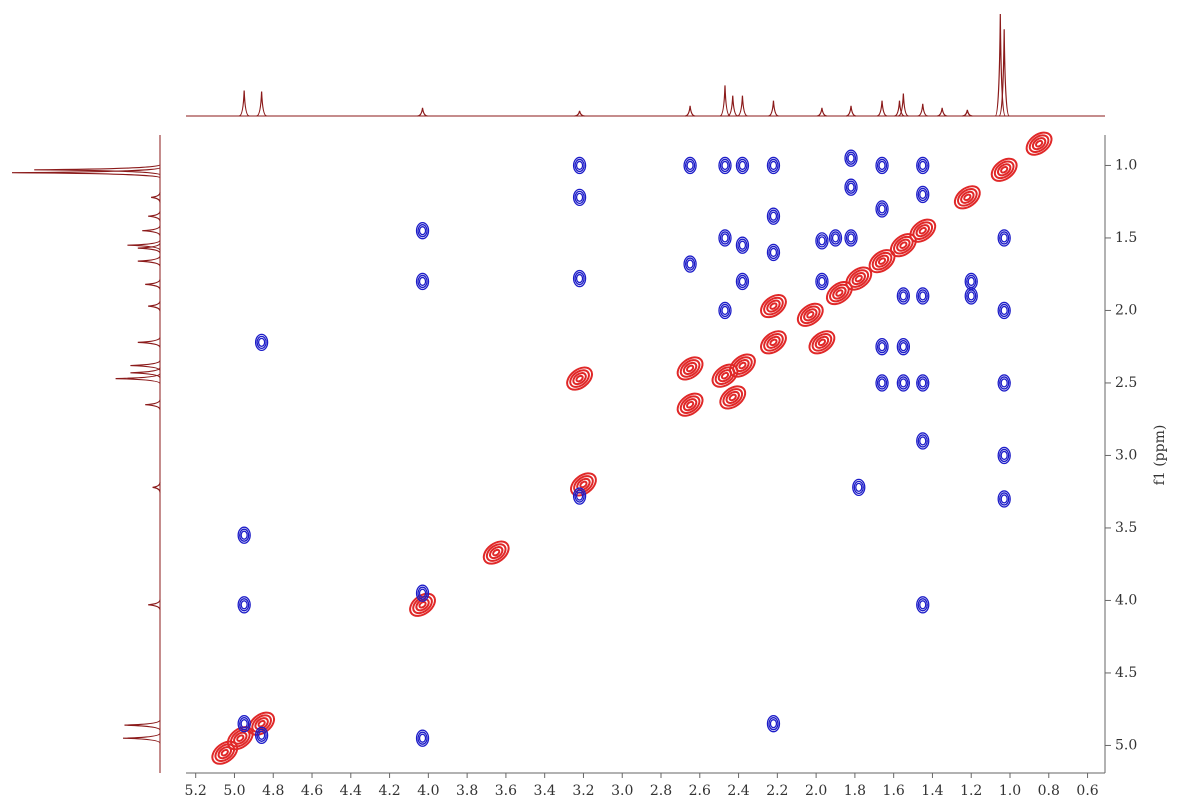  Describe the element at coordinates (1126, 600) in the screenshot. I see `y-tick-label: 4.0` at that location.